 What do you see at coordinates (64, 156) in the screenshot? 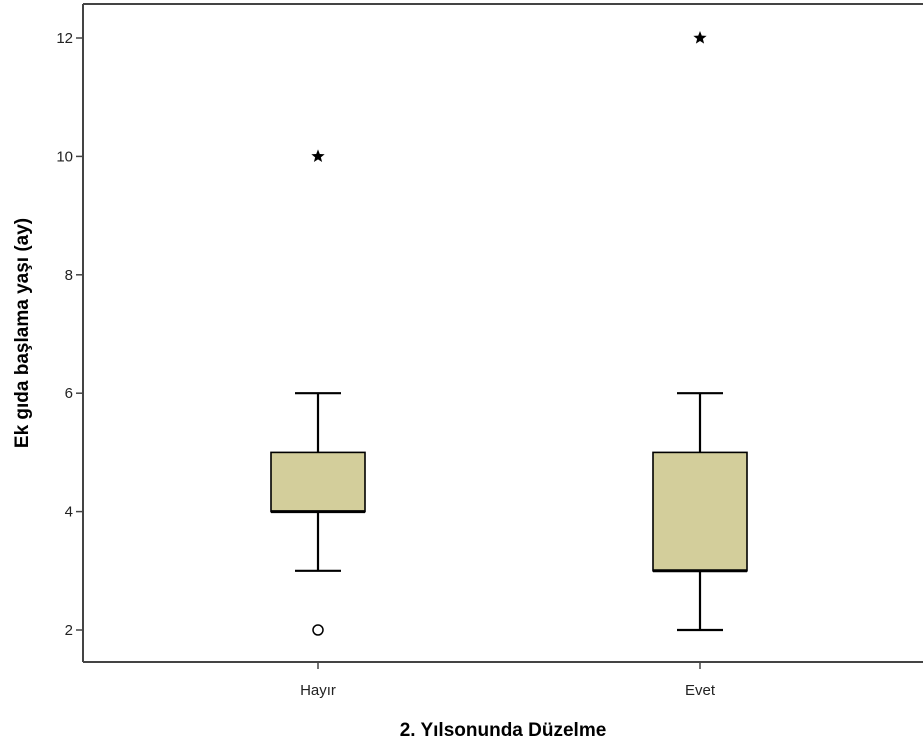
I see `y-tick-label: 10` at bounding box center [64, 156].